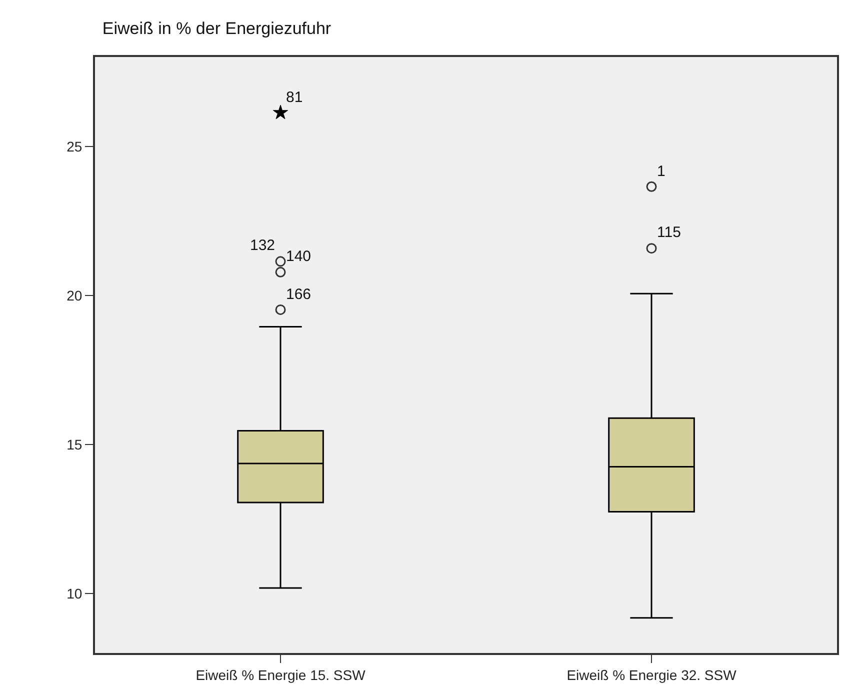 The height and width of the screenshot is (691, 842). What do you see at coordinates (74, 444) in the screenshot?
I see `y-tick-label: 15` at bounding box center [74, 444].